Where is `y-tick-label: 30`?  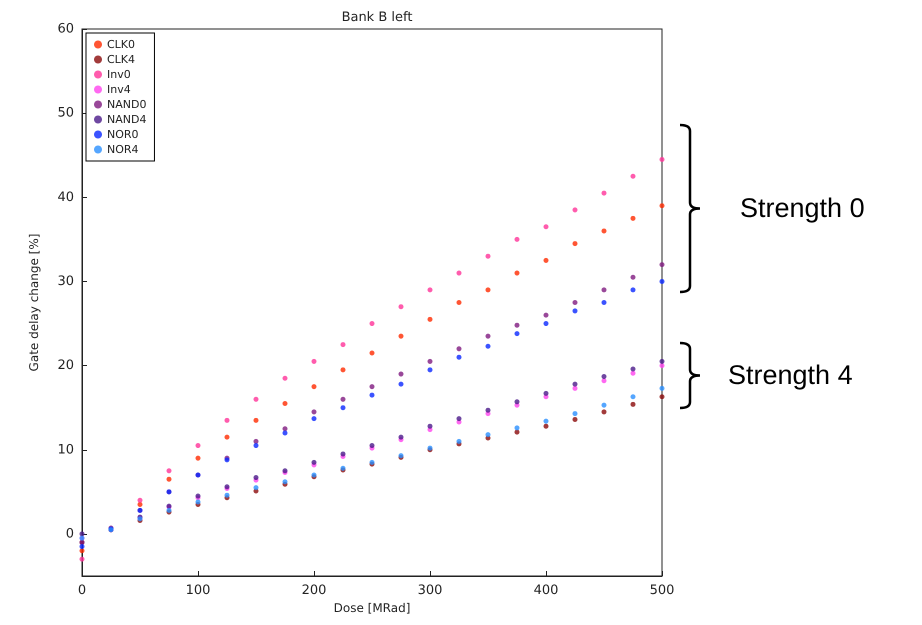 y-tick-label: 30 is located at coordinates (65, 281).